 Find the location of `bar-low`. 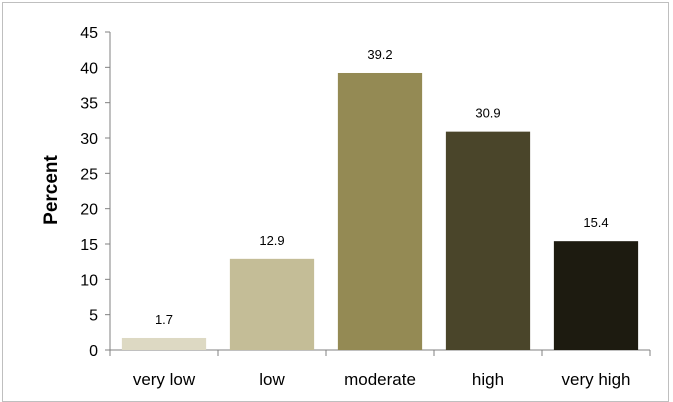

bar-low is located at coordinates (272, 304).